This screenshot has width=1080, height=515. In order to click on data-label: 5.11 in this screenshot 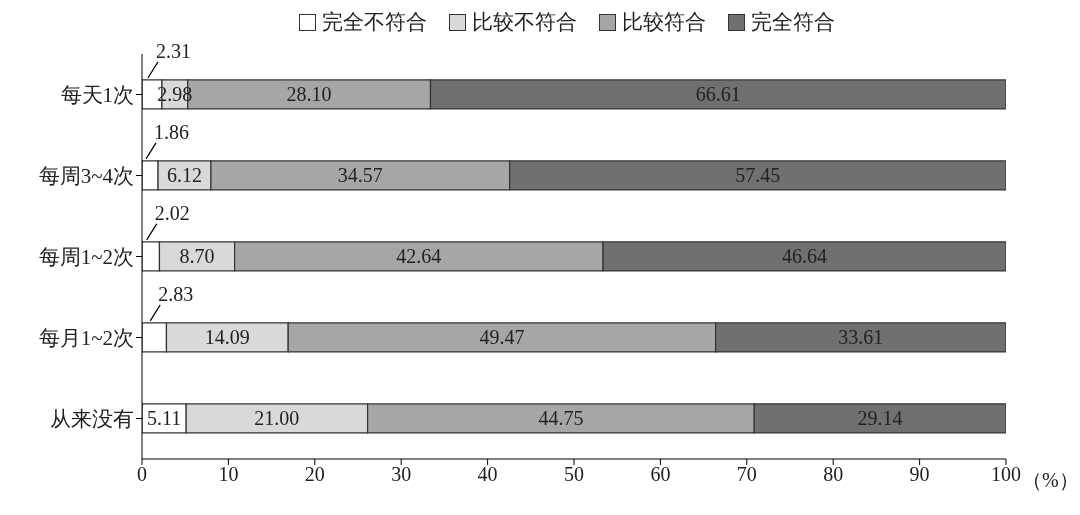, I will do `click(164, 418)`.